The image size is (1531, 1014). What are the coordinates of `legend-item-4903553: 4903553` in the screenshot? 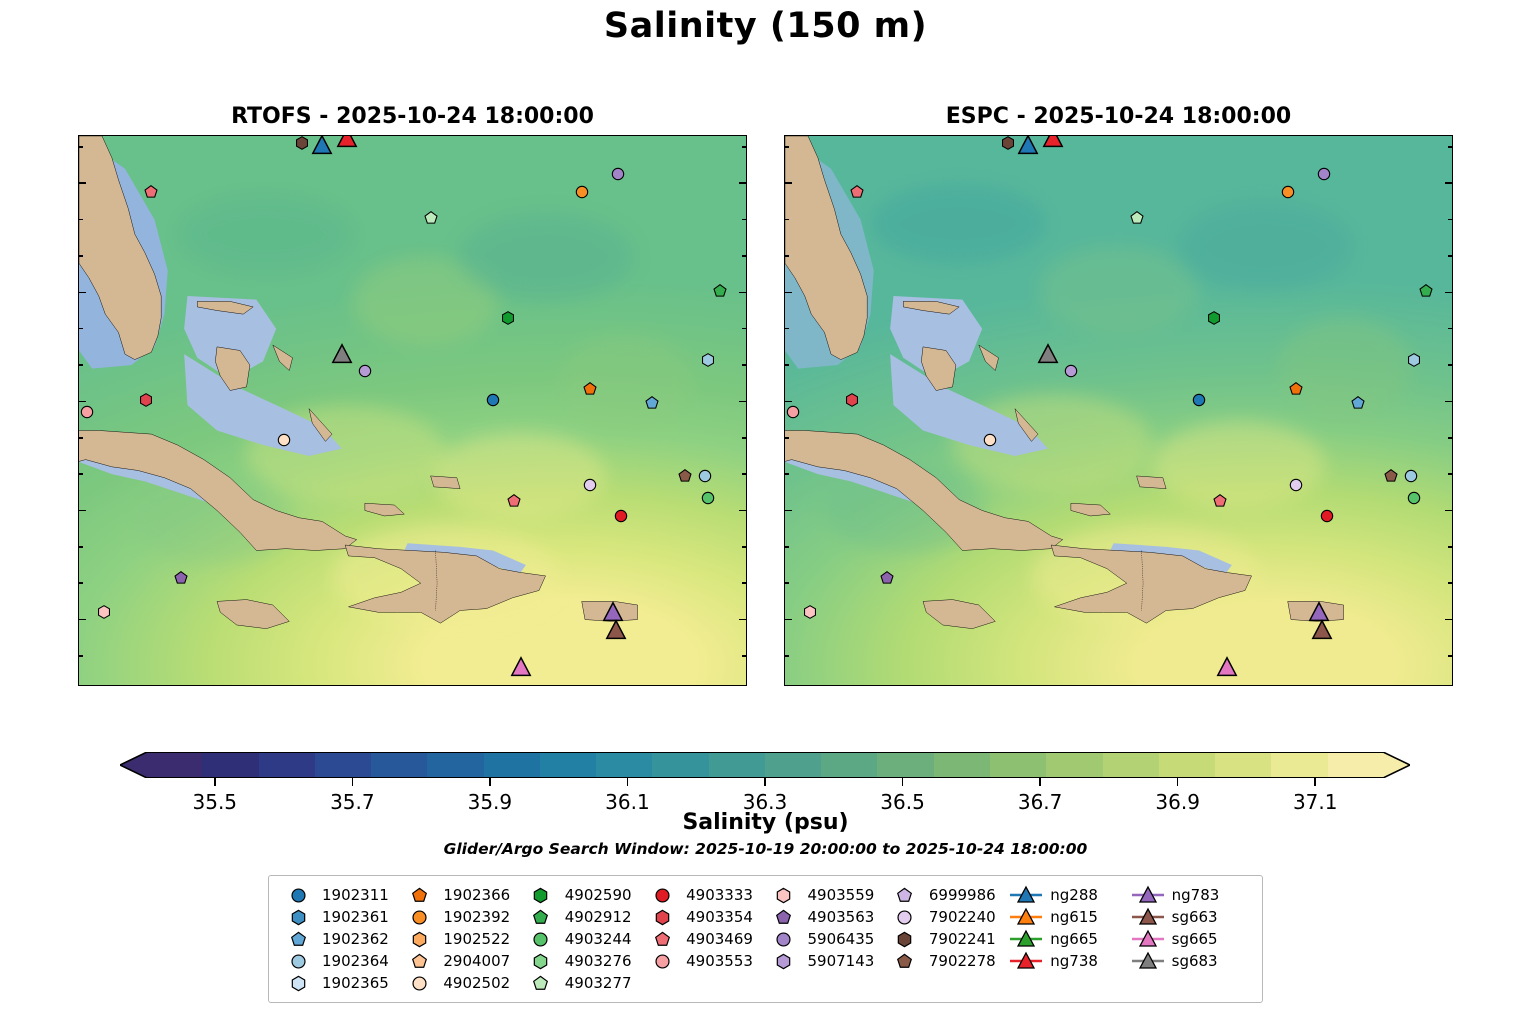 It's located at (705, 961).